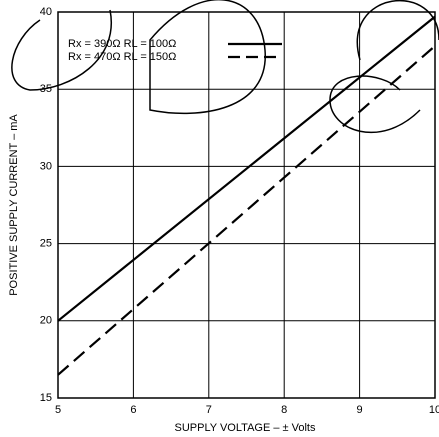 This screenshot has height=437, width=439. Describe the element at coordinates (133, 410) in the screenshot. I see `x-tick-label: 6` at that location.